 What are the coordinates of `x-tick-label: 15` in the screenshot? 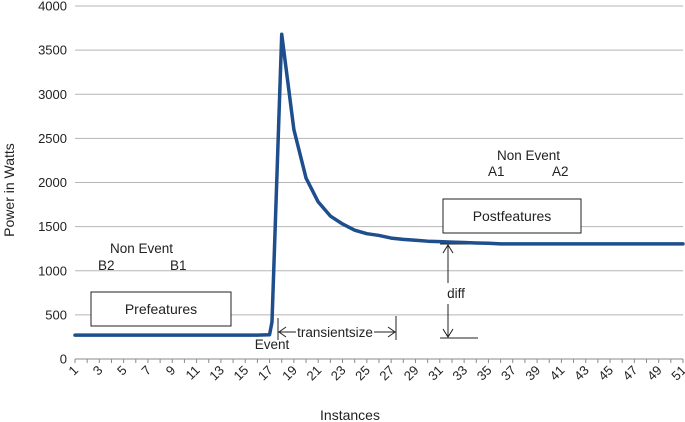 It's located at (241, 373).